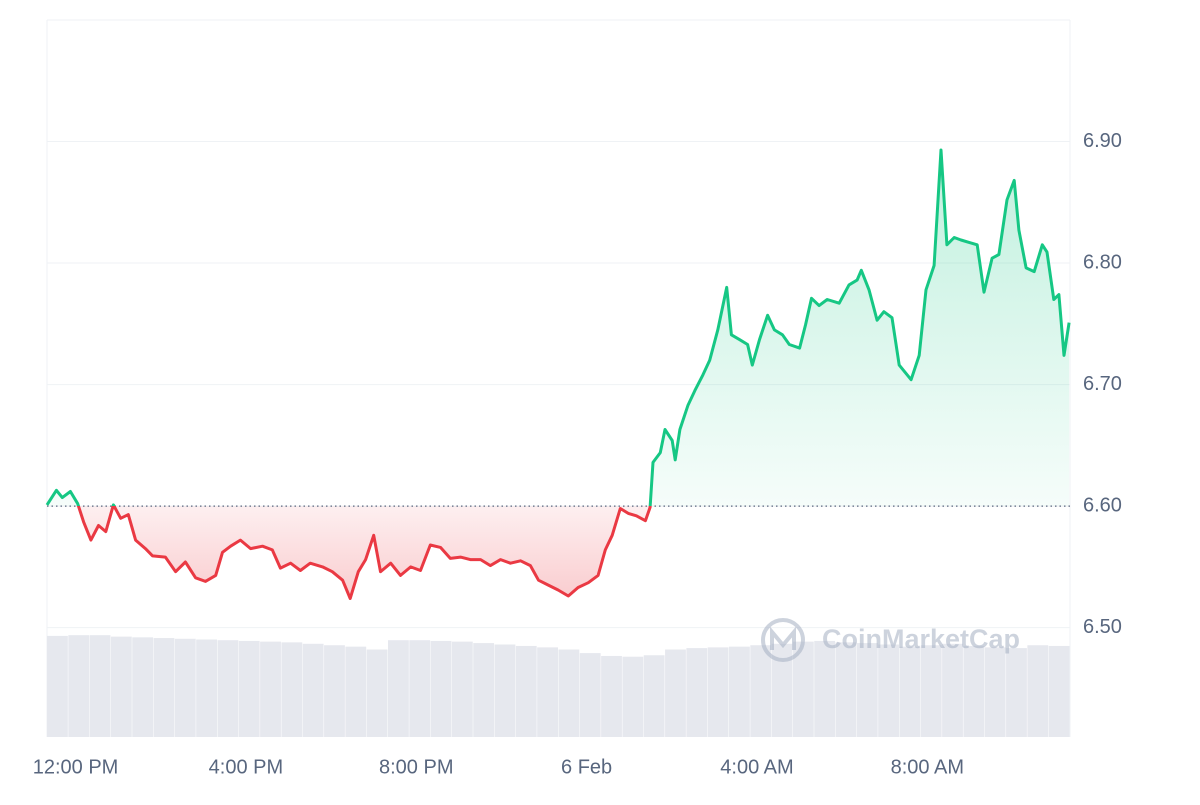  Describe the element at coordinates (246, 767) in the screenshot. I see `x-tick-label: 4:00 PM` at that location.